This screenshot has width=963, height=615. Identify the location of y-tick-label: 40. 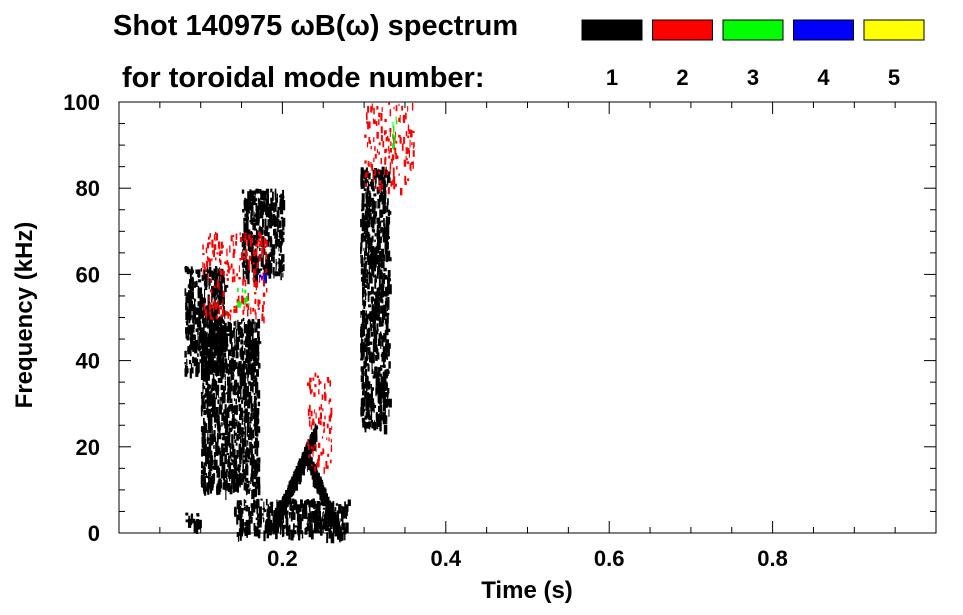
(88, 361).